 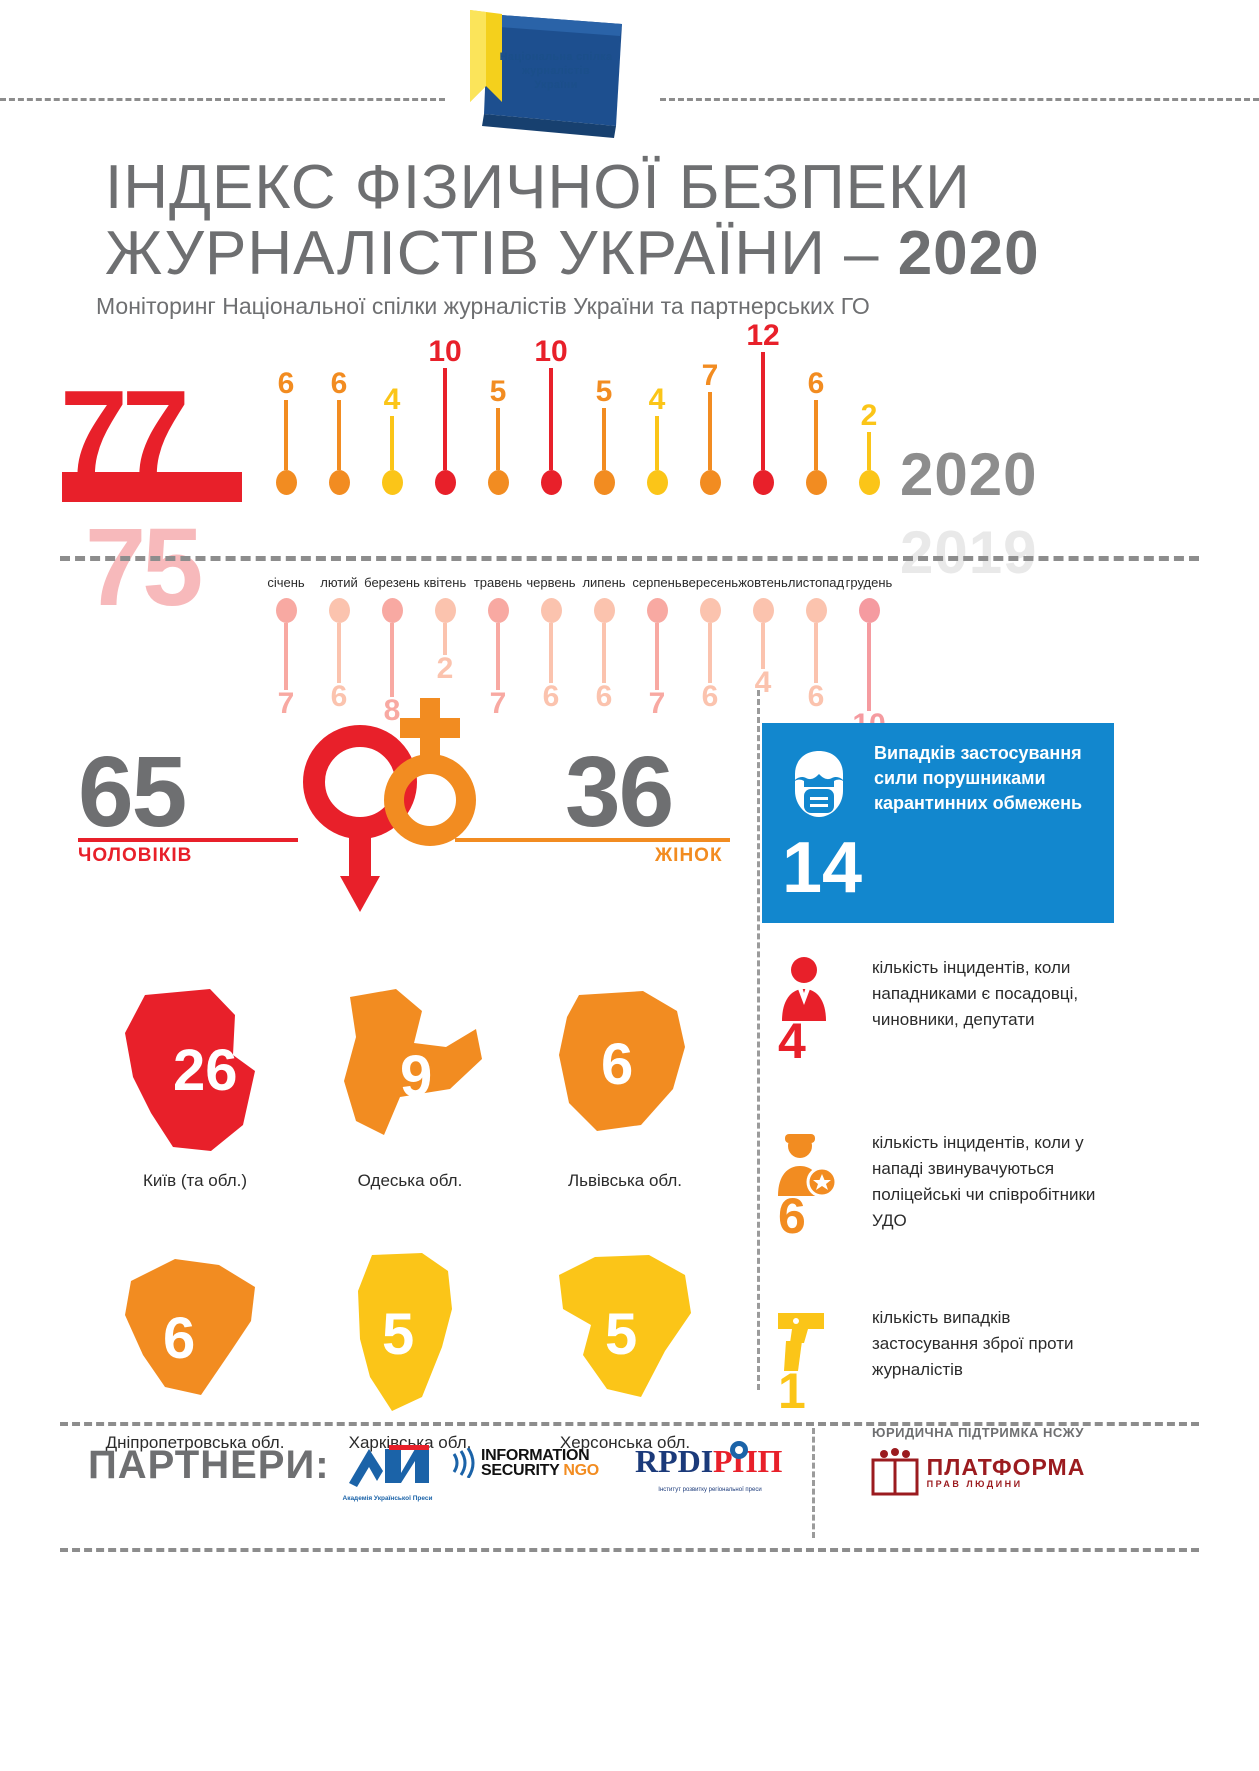 What do you see at coordinates (556, 85) in the screenshot?
I see `logo-line-3: України` at bounding box center [556, 85].